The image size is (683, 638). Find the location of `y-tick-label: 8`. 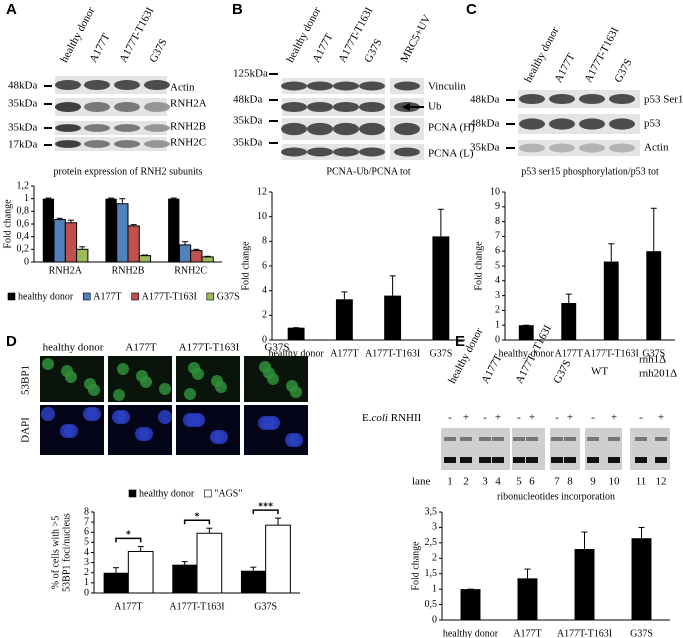

y-tick-label: 8 is located at coordinates (86, 511).